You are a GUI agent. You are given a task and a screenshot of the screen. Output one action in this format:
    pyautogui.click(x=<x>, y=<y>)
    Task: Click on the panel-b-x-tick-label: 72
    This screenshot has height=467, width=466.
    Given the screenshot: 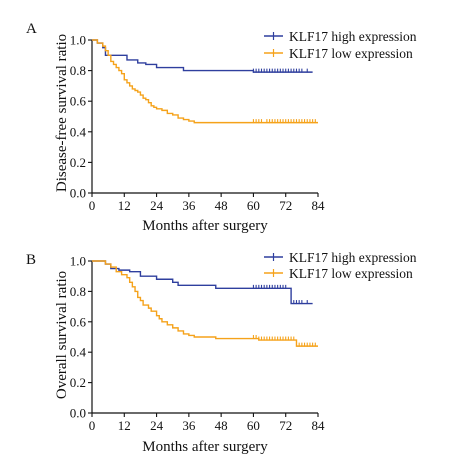 What is the action you would take?
    pyautogui.click(x=285, y=425)
    